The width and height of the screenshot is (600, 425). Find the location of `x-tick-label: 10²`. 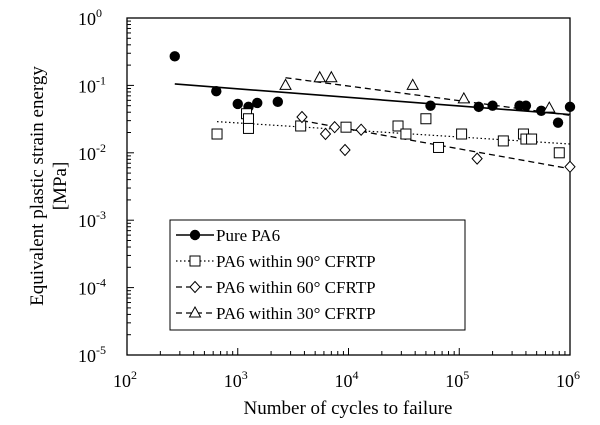

x-tick-label: 10² is located at coordinates (125, 379).